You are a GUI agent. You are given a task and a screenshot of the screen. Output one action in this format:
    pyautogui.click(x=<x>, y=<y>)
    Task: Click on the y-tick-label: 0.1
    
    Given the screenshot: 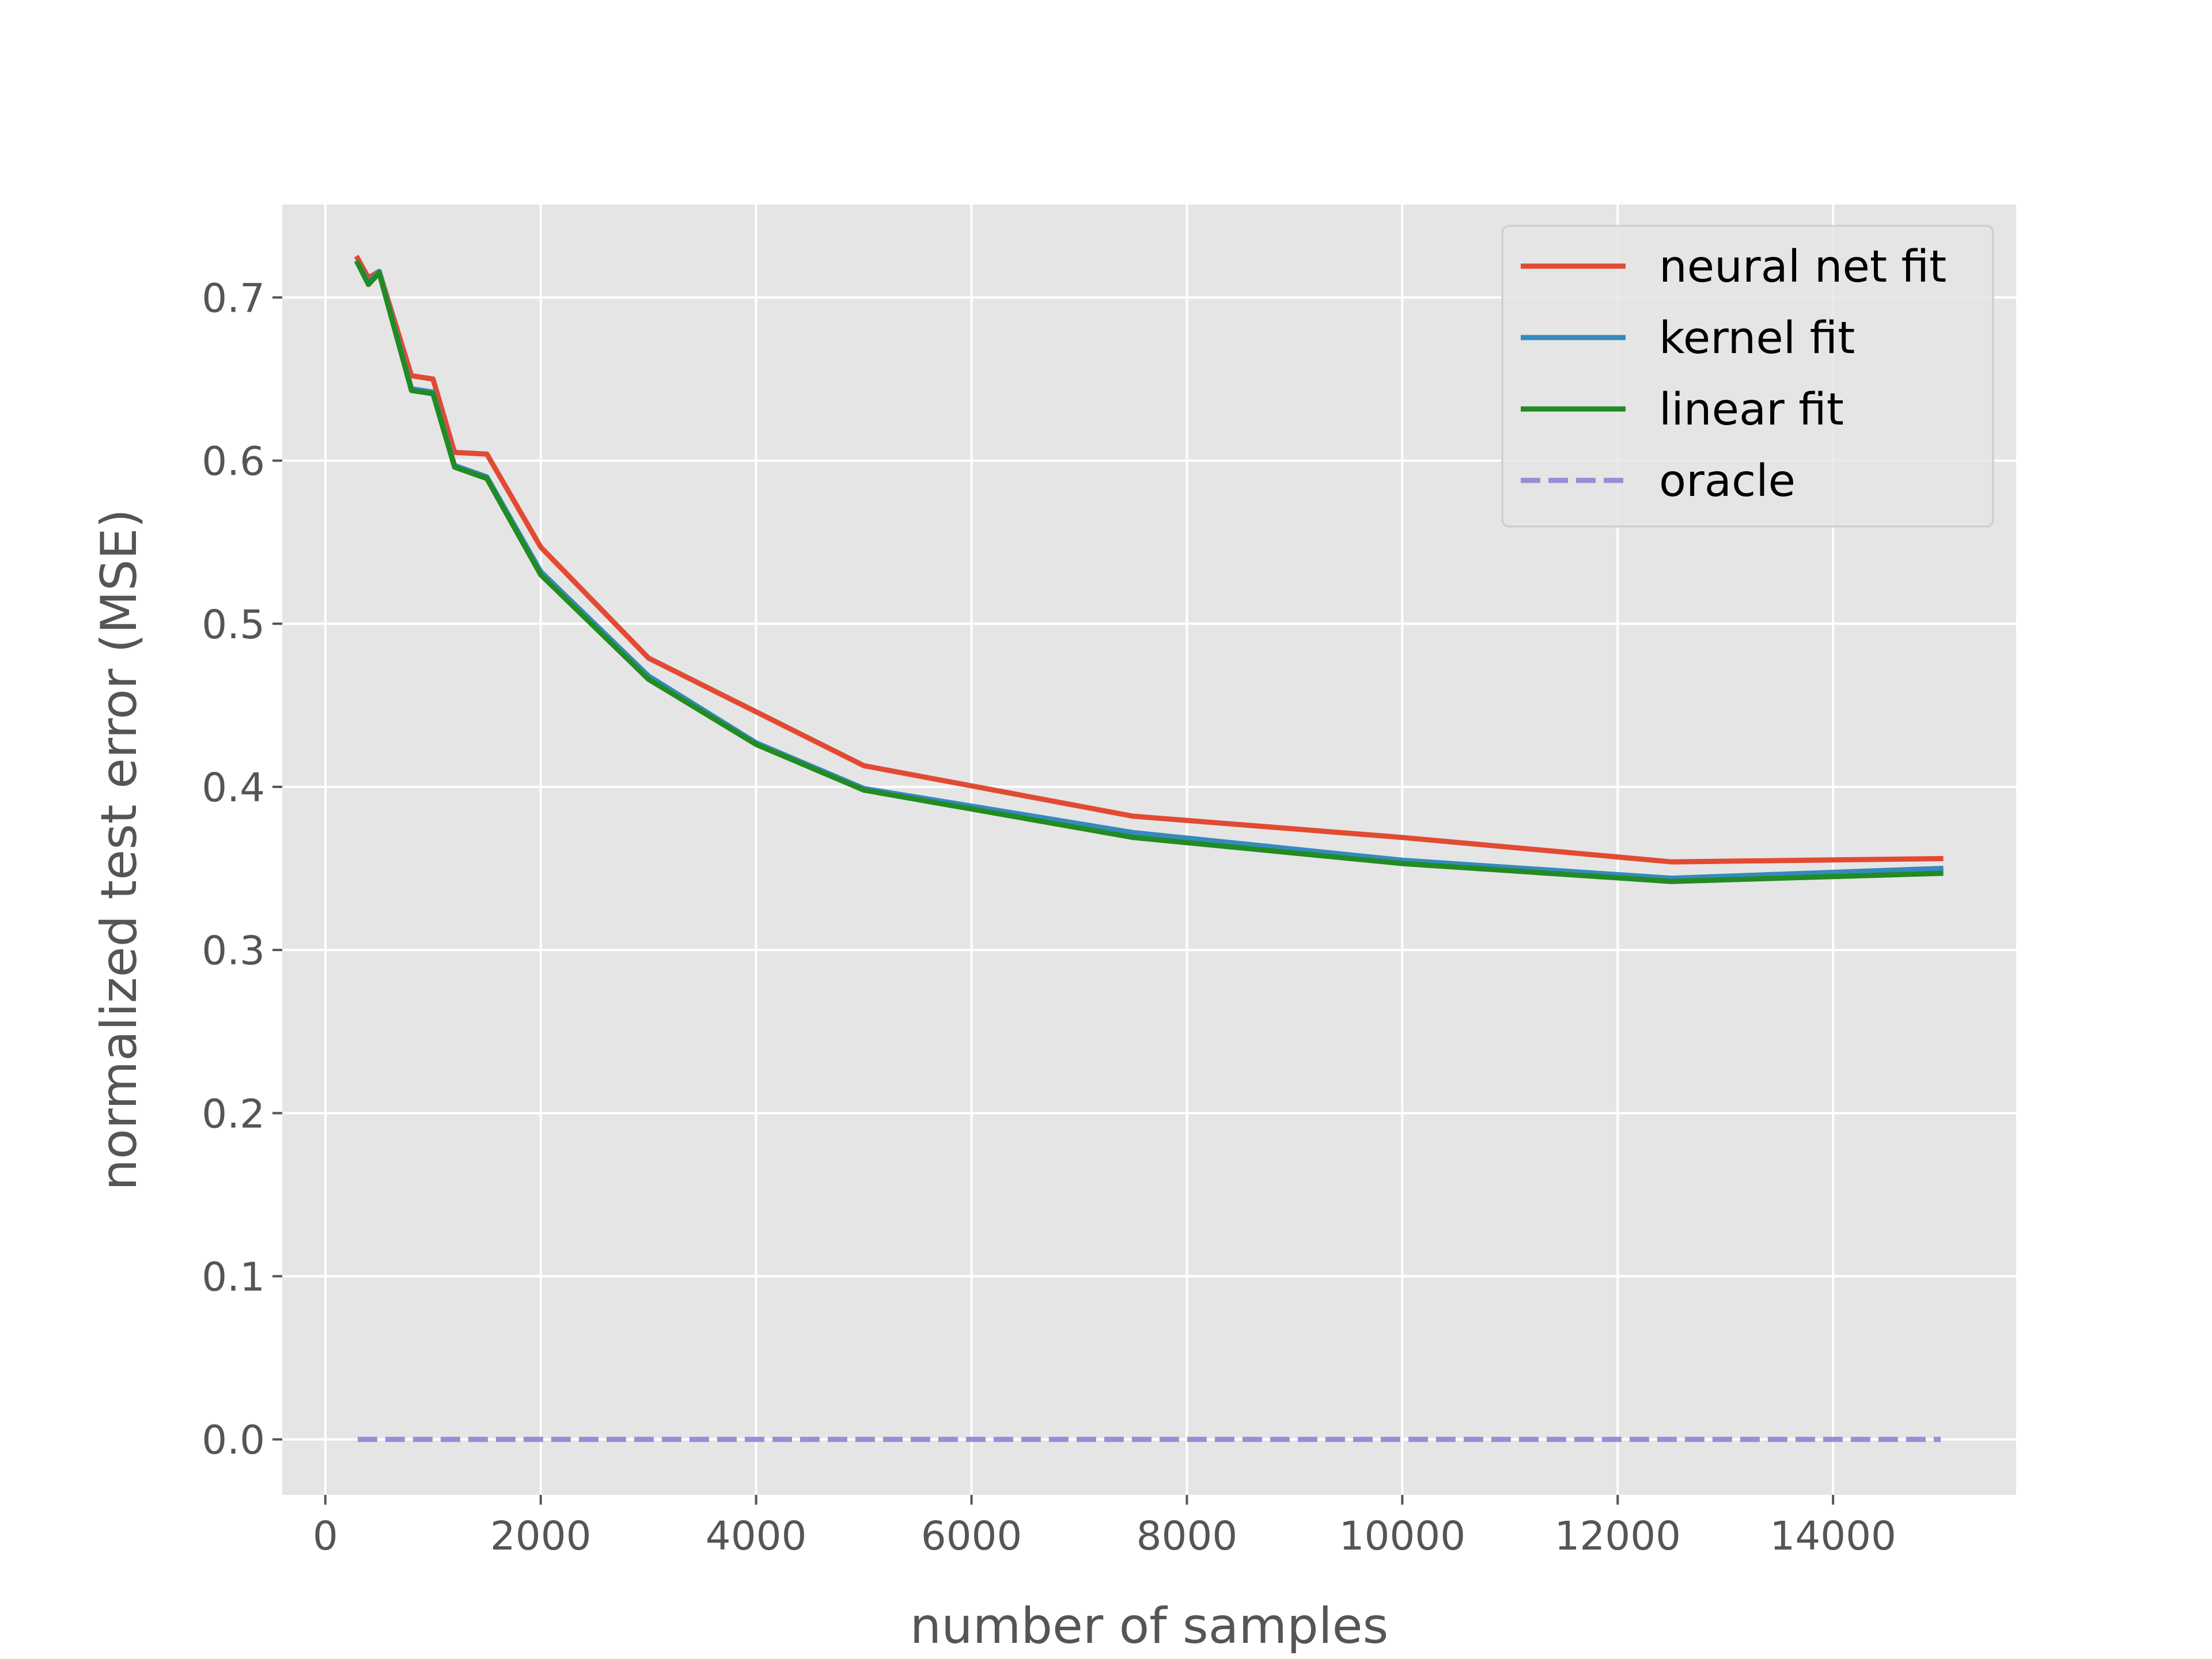 What is the action you would take?
    pyautogui.click(x=233, y=1278)
    